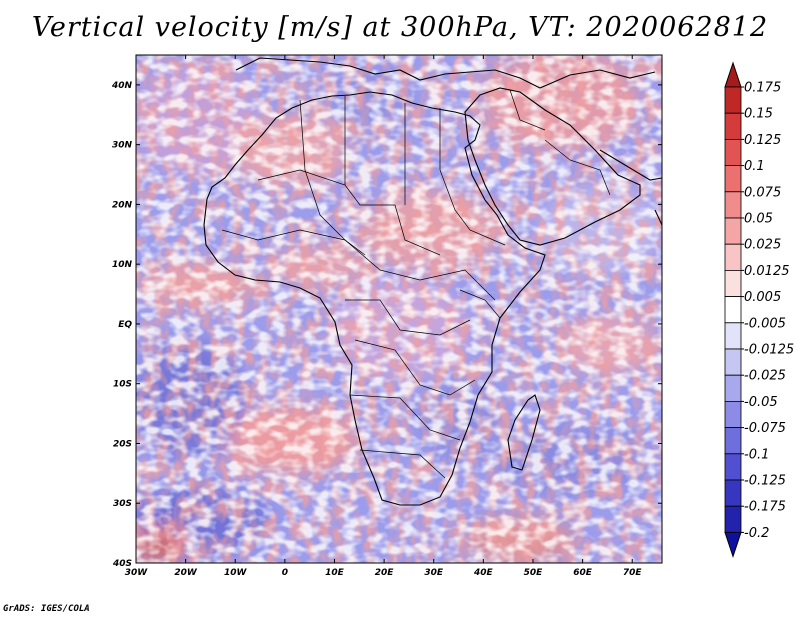 The height and width of the screenshot is (618, 800). I want to click on lat-label: 20S, so click(122, 444).